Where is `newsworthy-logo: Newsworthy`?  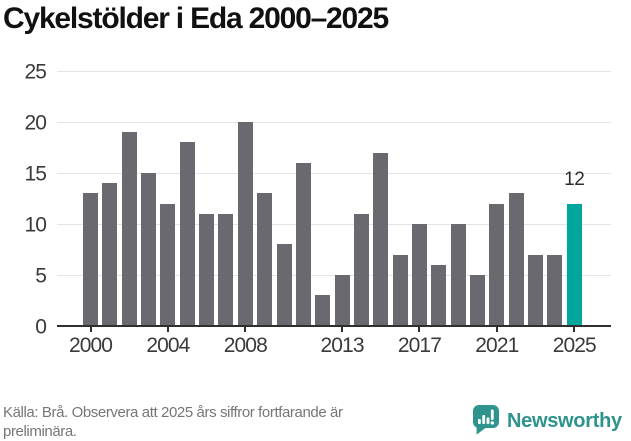
newsworthy-logo: Newsworthy is located at coordinates (547, 420).